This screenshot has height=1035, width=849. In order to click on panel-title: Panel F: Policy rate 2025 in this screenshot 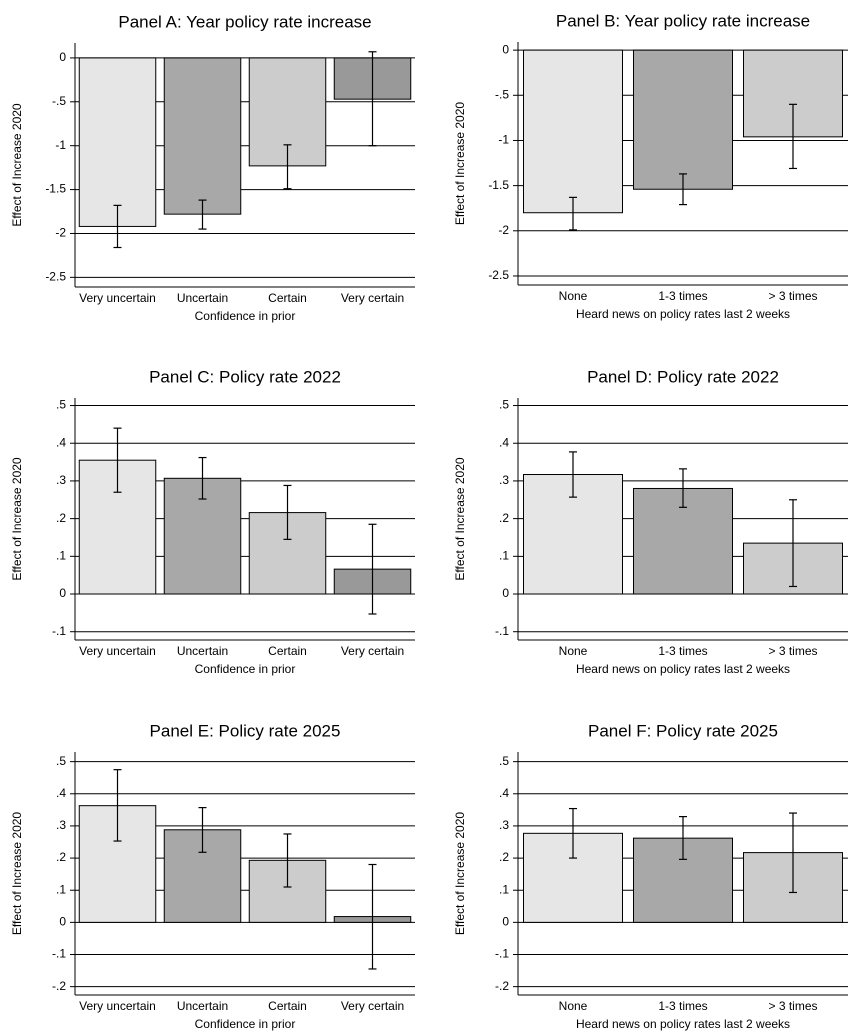, I will do `click(683, 730)`.